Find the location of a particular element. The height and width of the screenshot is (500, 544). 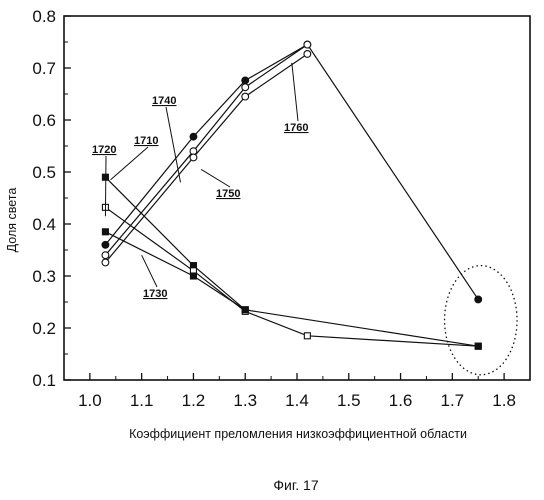

callout-label-1730: 1730 is located at coordinates (155, 294).